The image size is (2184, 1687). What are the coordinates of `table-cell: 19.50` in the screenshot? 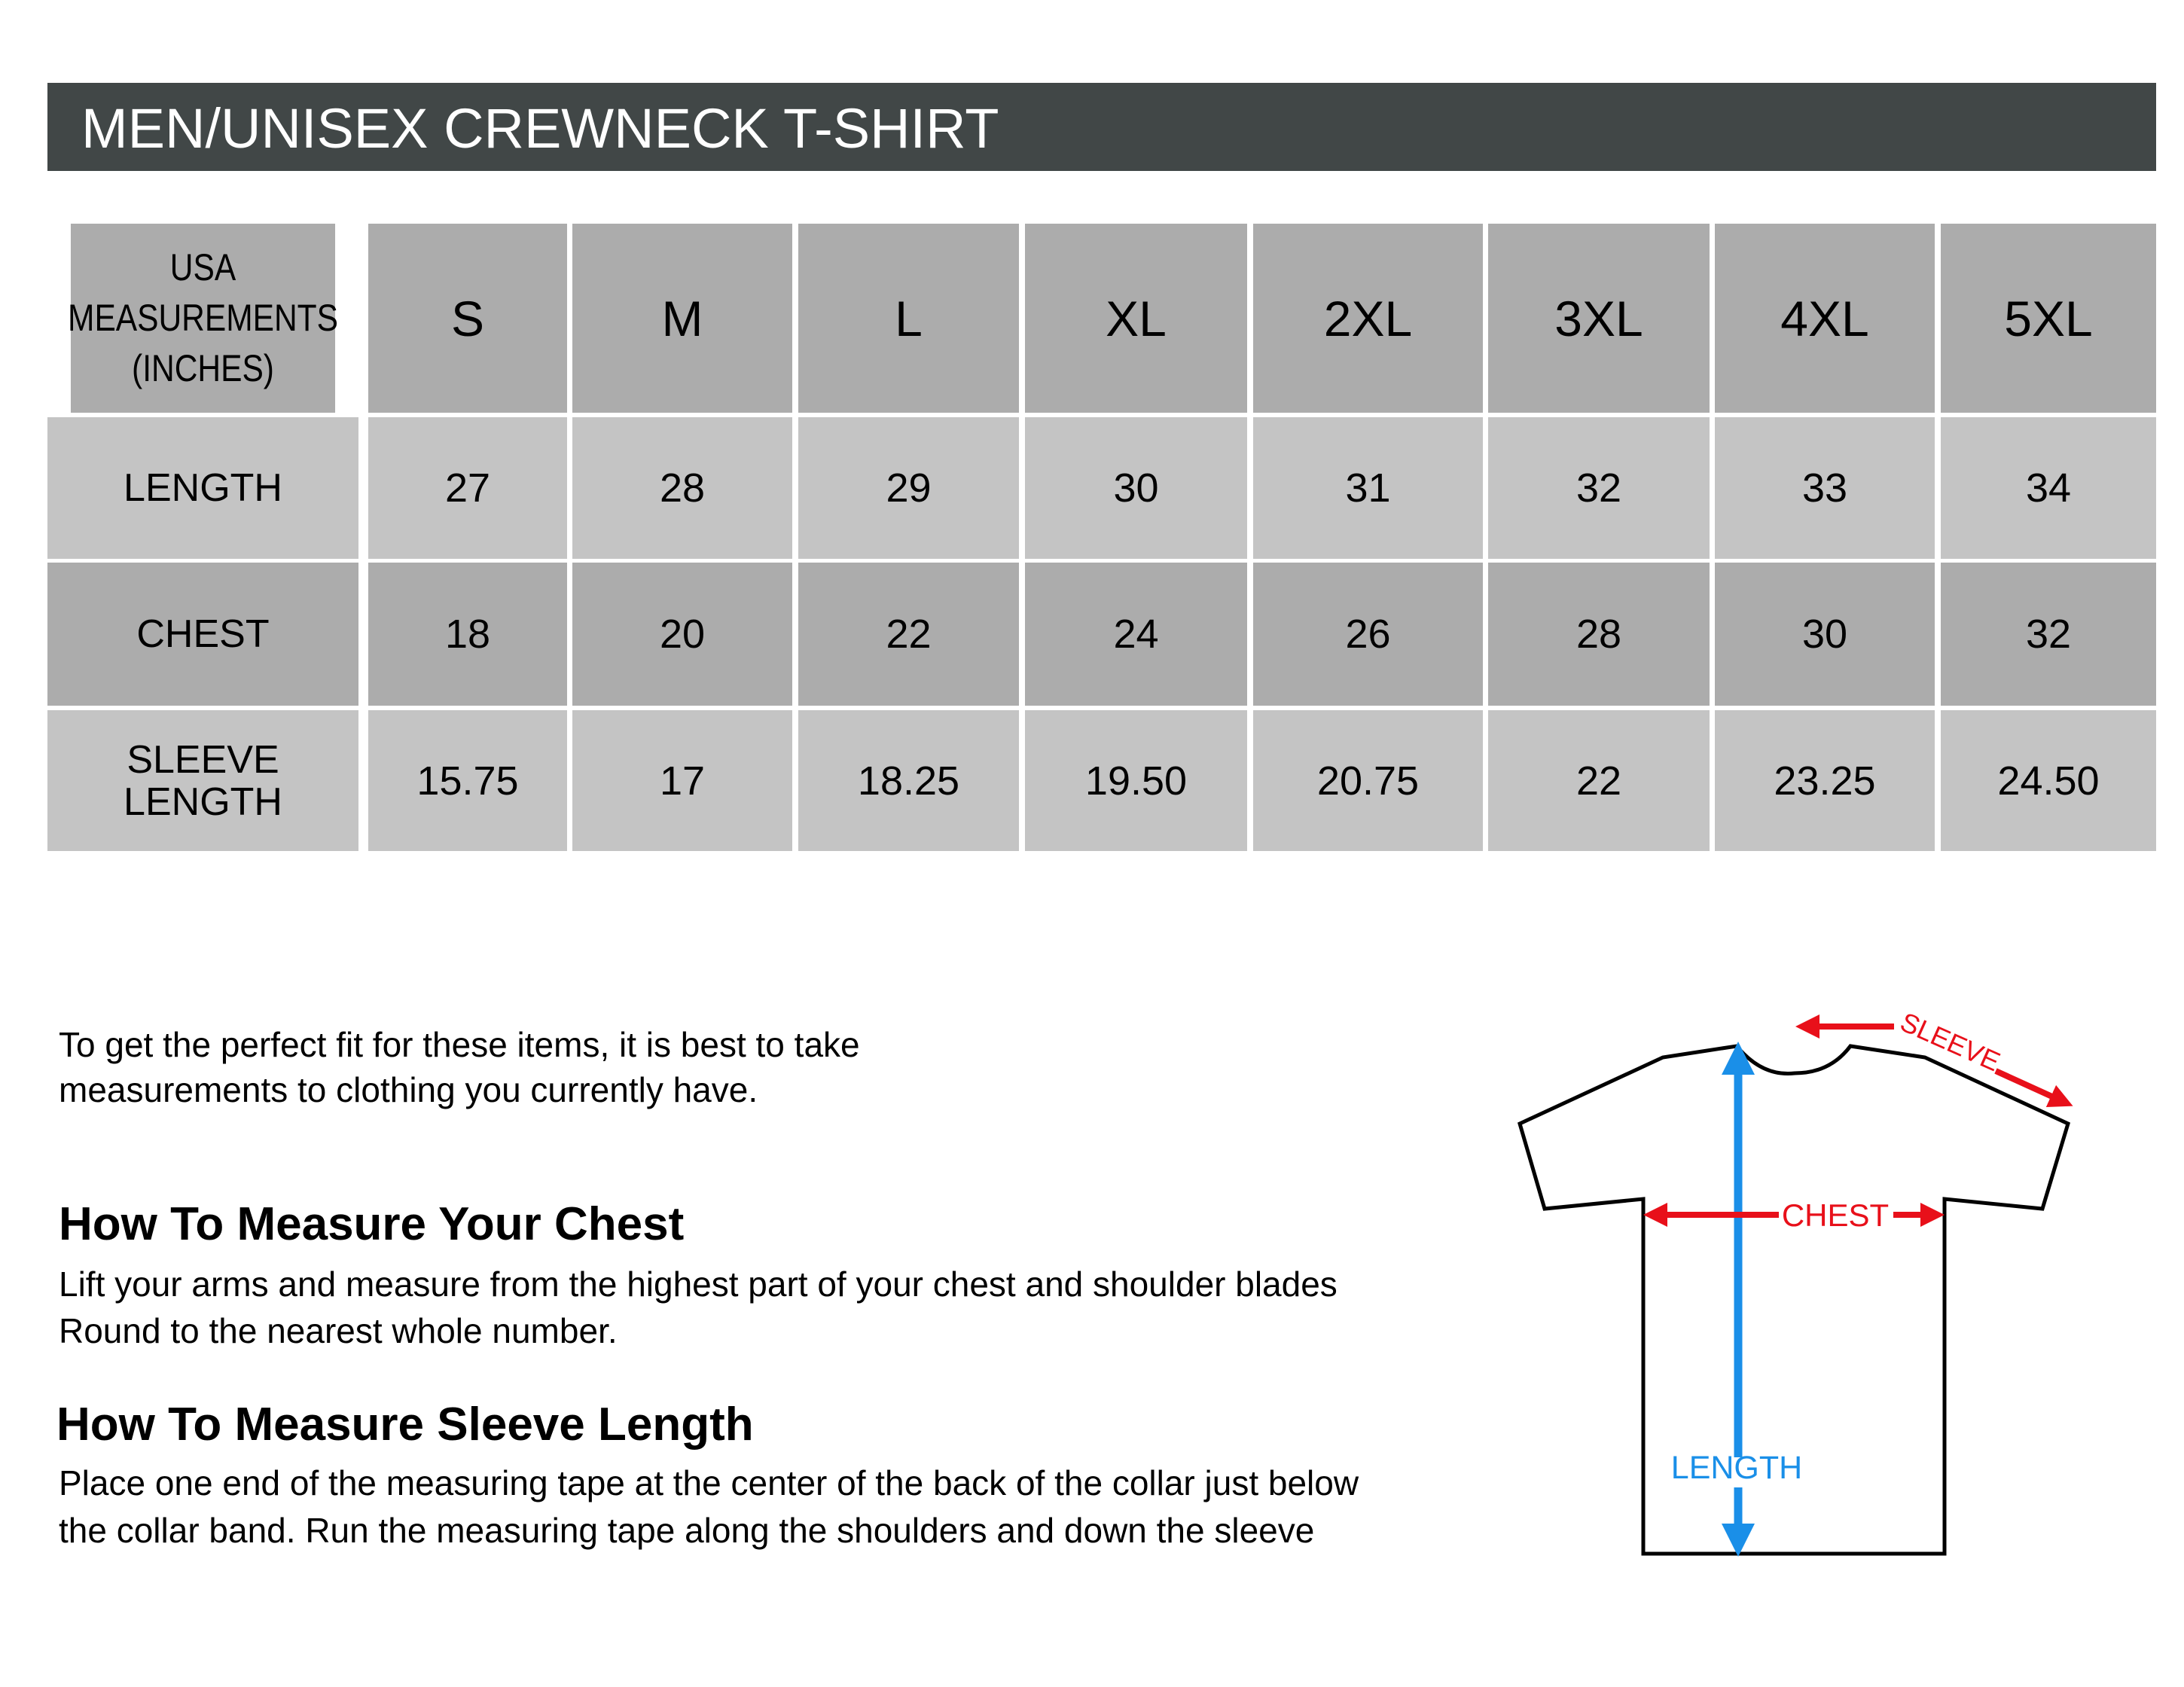 It's located at (1136, 781).